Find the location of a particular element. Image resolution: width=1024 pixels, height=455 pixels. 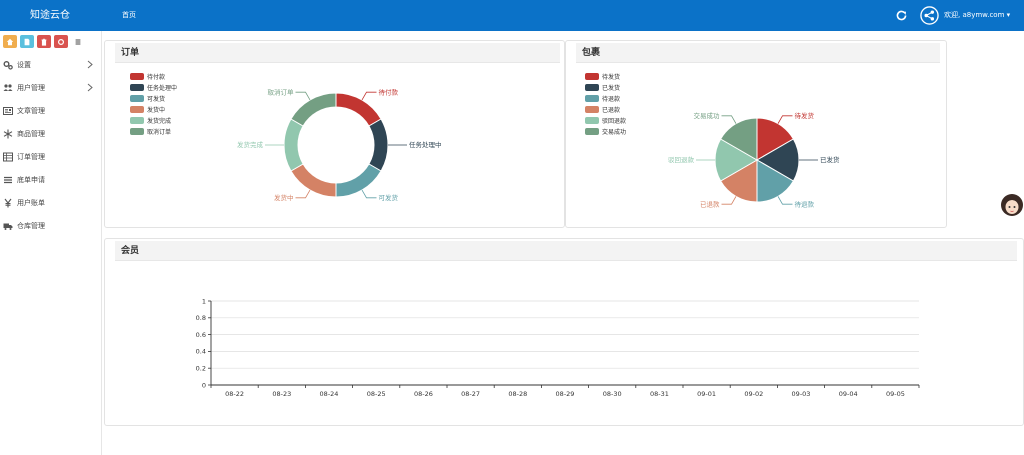

nav-home-link: 首页 is located at coordinates (129, 15).